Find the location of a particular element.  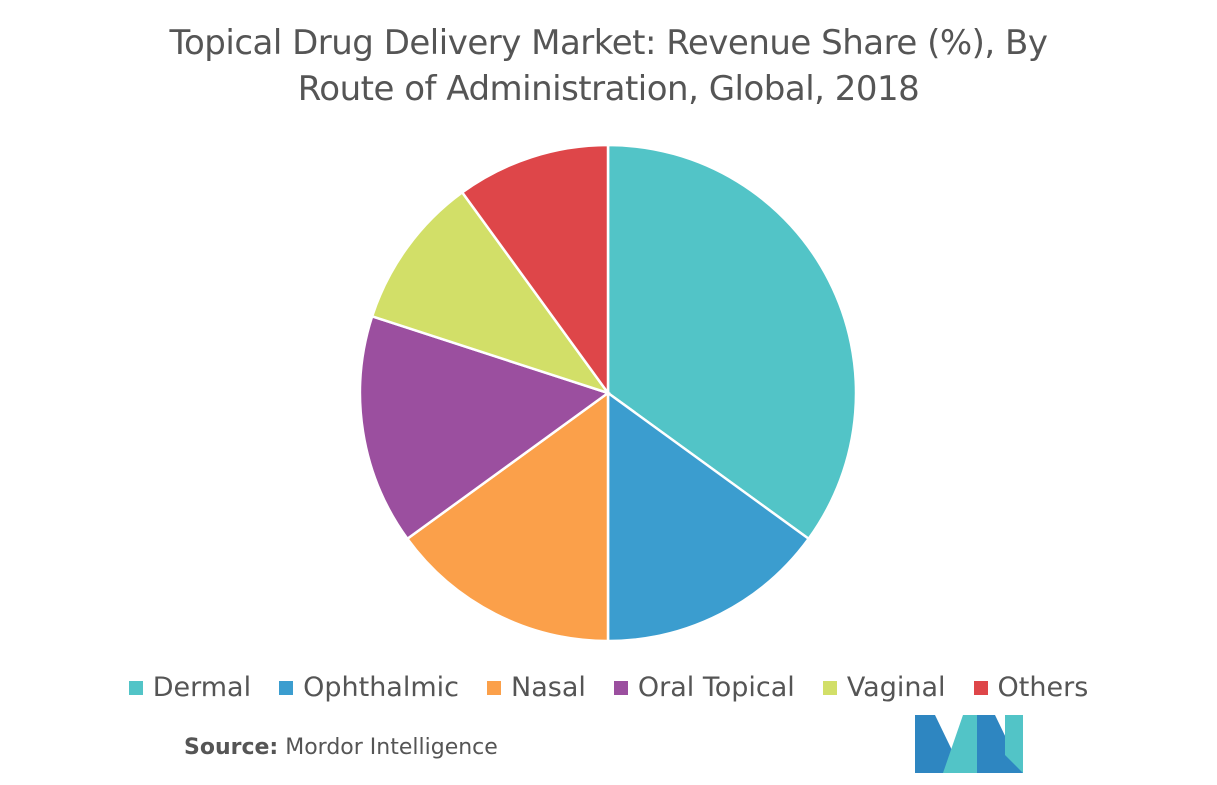

legend-item-nasal: Nasal is located at coordinates (536, 687).